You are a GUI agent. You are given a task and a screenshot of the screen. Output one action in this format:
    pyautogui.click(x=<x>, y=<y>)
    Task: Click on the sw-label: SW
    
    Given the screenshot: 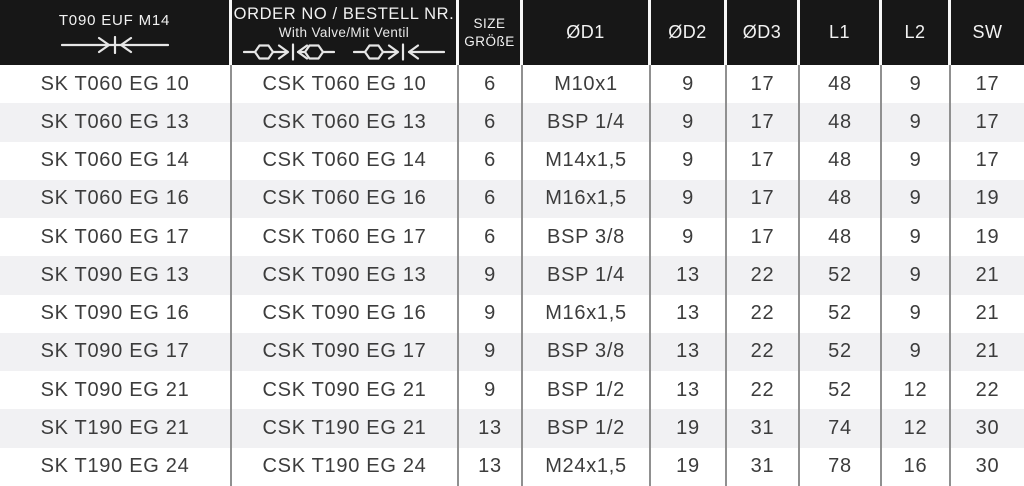 What is the action you would take?
    pyautogui.click(x=987, y=32)
    